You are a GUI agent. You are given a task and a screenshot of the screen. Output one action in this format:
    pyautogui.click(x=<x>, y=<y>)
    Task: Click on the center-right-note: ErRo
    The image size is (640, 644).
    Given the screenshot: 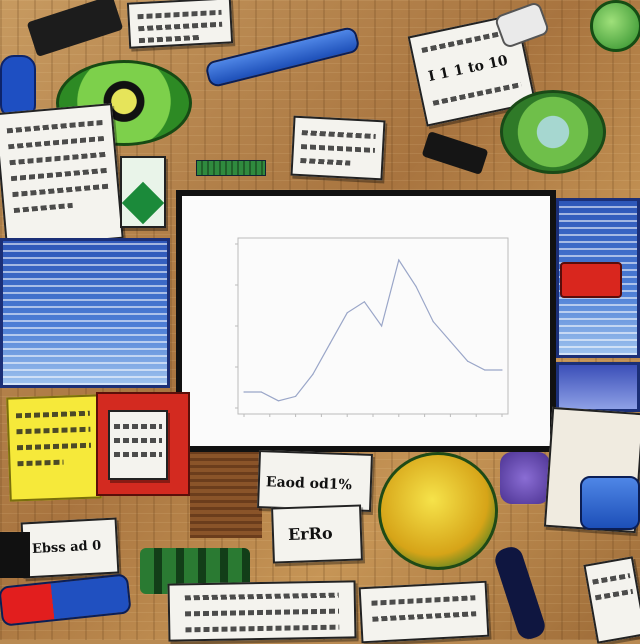 What is the action you would take?
    pyautogui.click(x=317, y=534)
    